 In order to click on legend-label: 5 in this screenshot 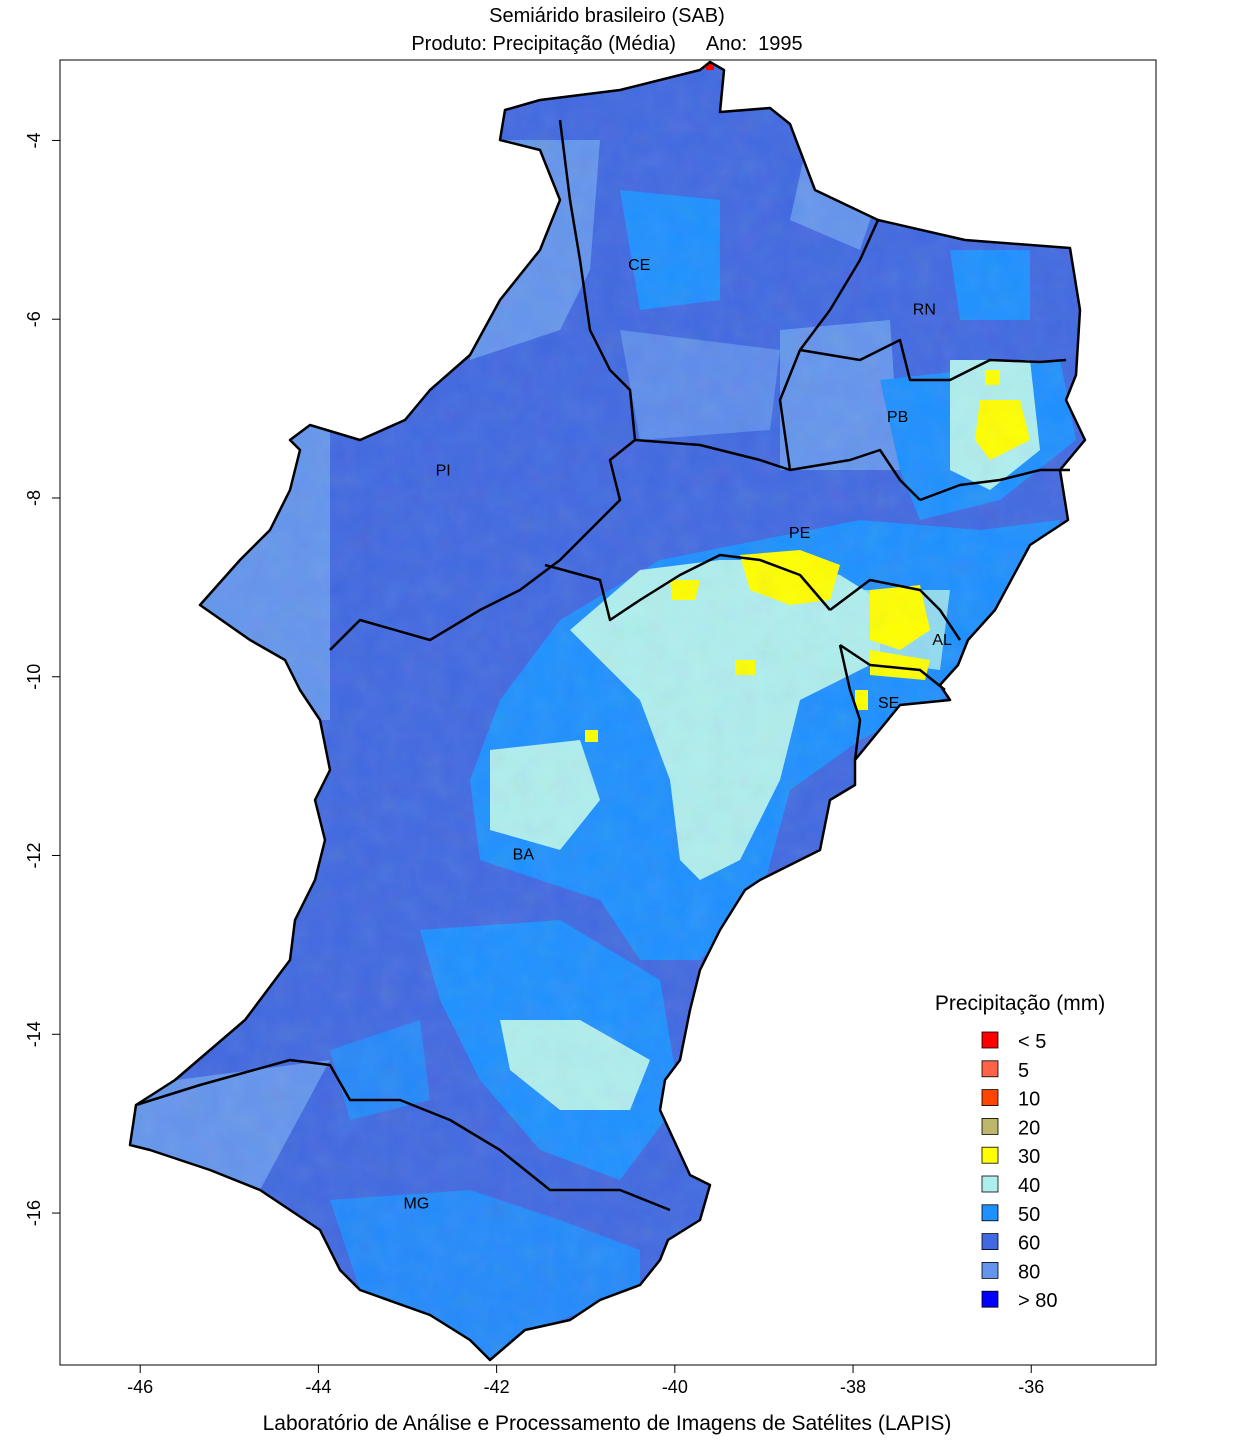, I will do `click(1023, 1071)`.